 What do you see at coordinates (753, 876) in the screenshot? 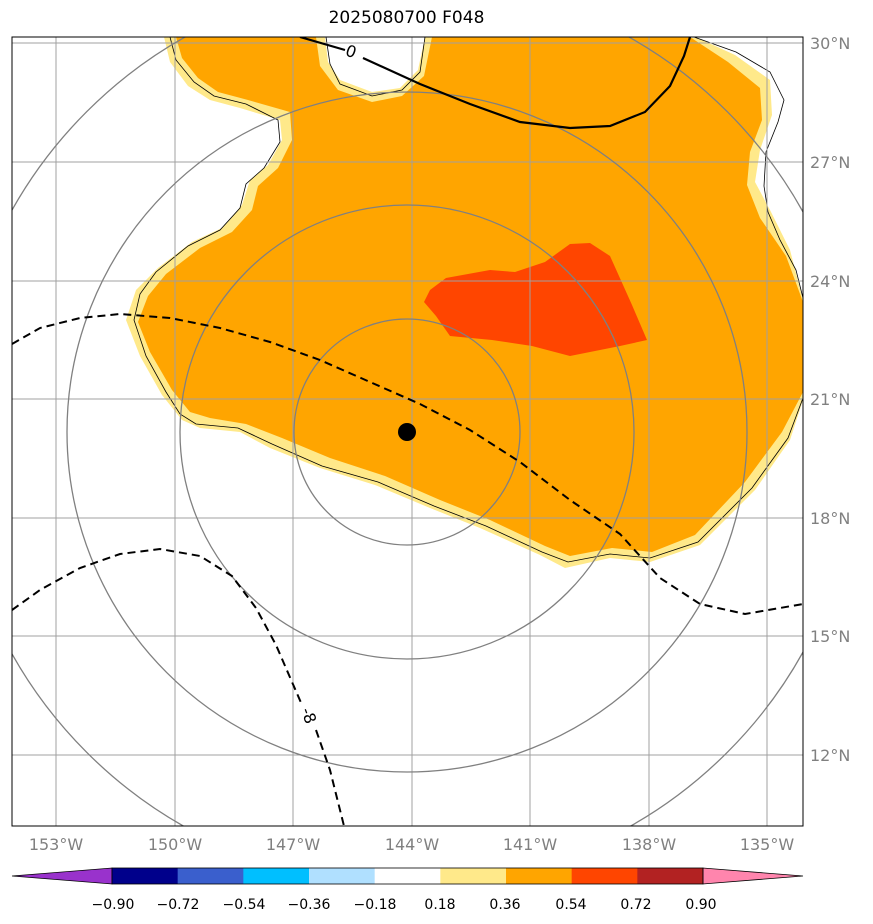
I see `colorbar-extension-high` at bounding box center [753, 876].